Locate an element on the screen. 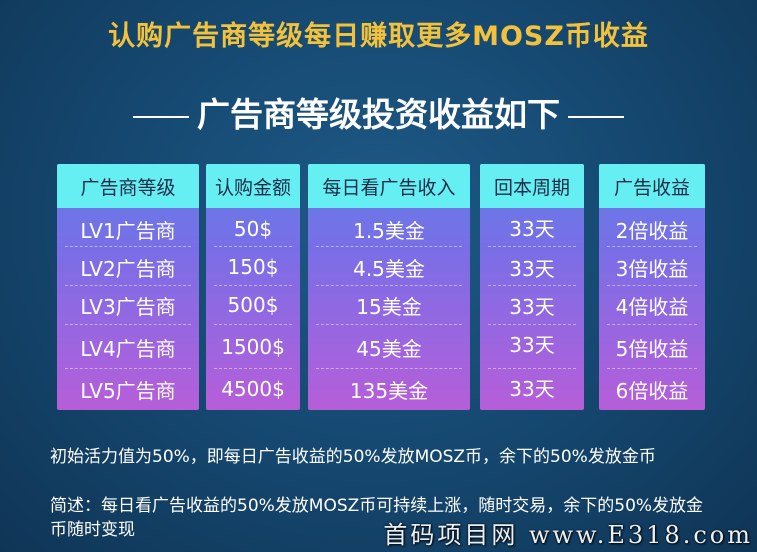 The image size is (757, 552). column-header: 广告商等级 is located at coordinates (128, 186).